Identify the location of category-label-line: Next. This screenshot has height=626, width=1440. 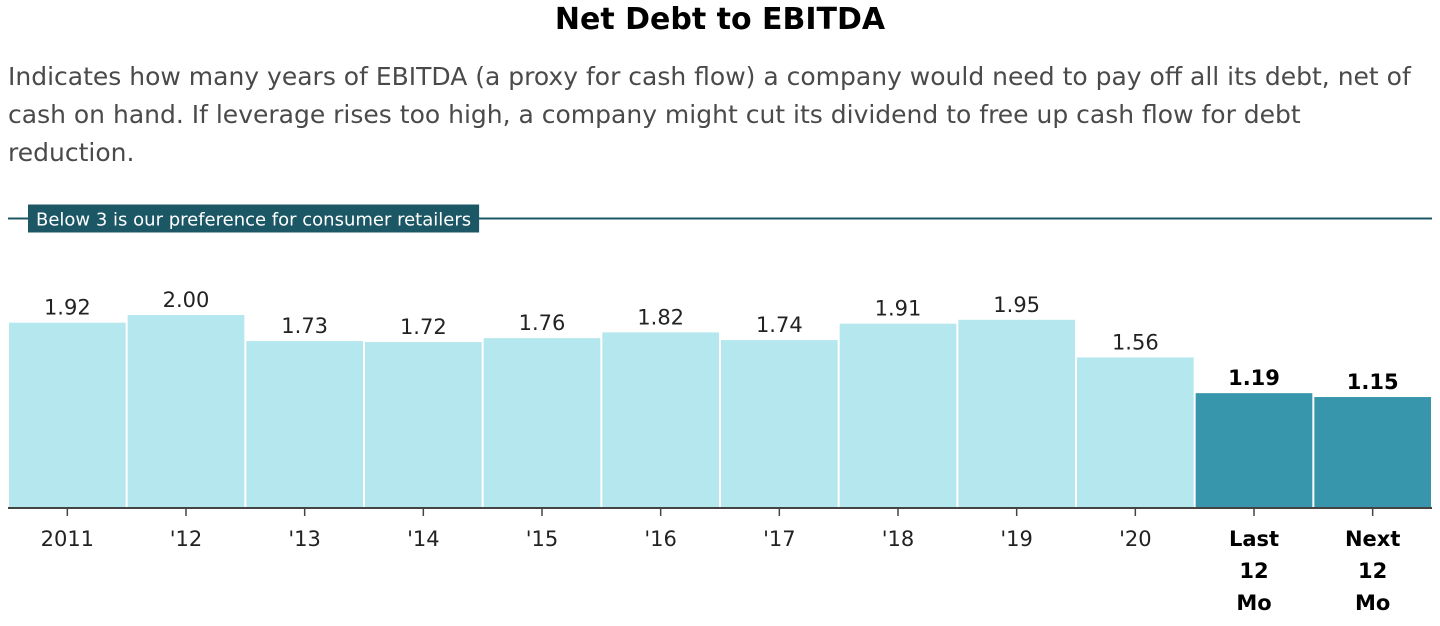
(1372, 539).